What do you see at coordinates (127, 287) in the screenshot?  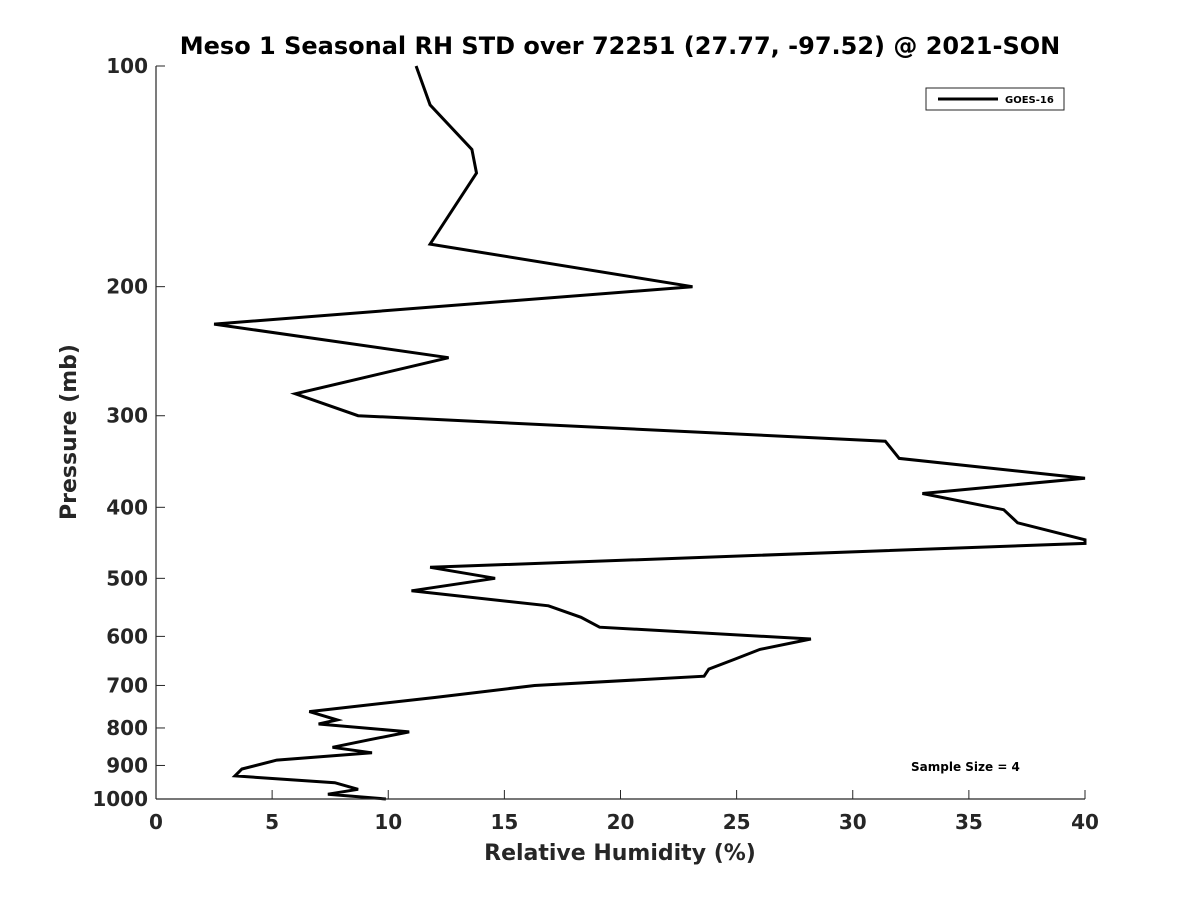 I see `y-tick-label: 200` at bounding box center [127, 287].